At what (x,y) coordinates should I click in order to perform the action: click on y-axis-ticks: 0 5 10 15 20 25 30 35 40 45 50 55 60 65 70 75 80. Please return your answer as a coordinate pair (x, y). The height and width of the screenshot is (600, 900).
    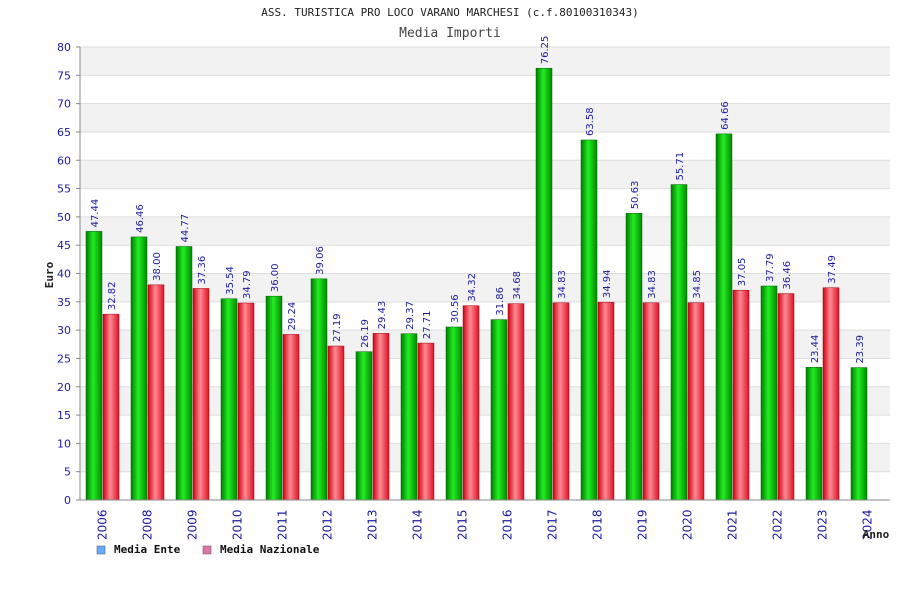
    Looking at the image, I should click on (68, 274).